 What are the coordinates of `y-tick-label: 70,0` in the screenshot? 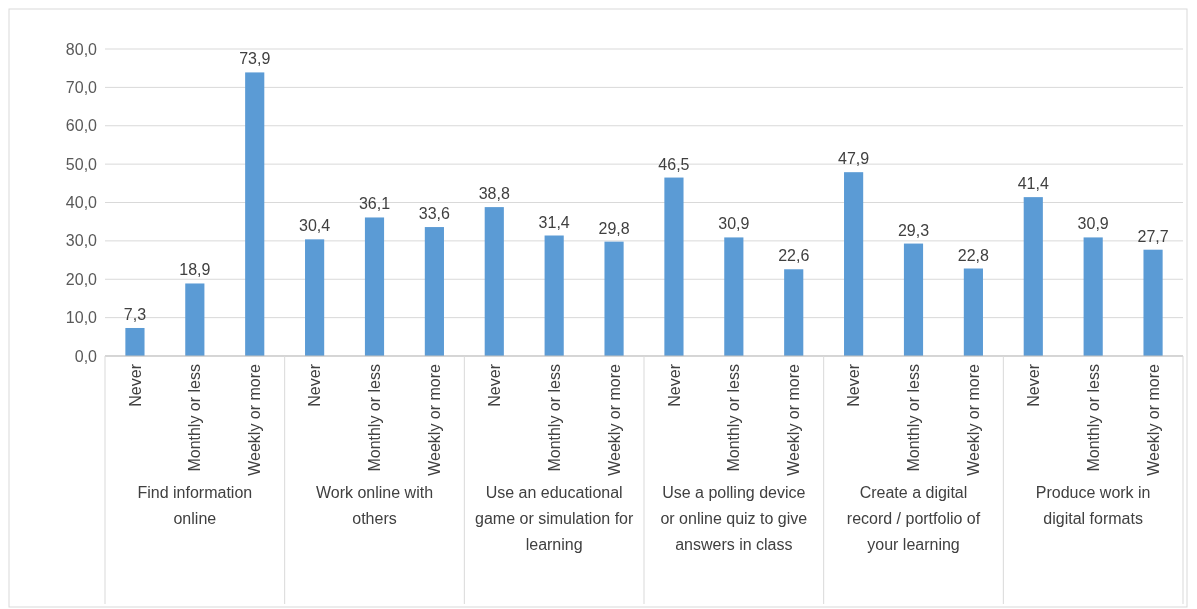 It's located at (81, 87).